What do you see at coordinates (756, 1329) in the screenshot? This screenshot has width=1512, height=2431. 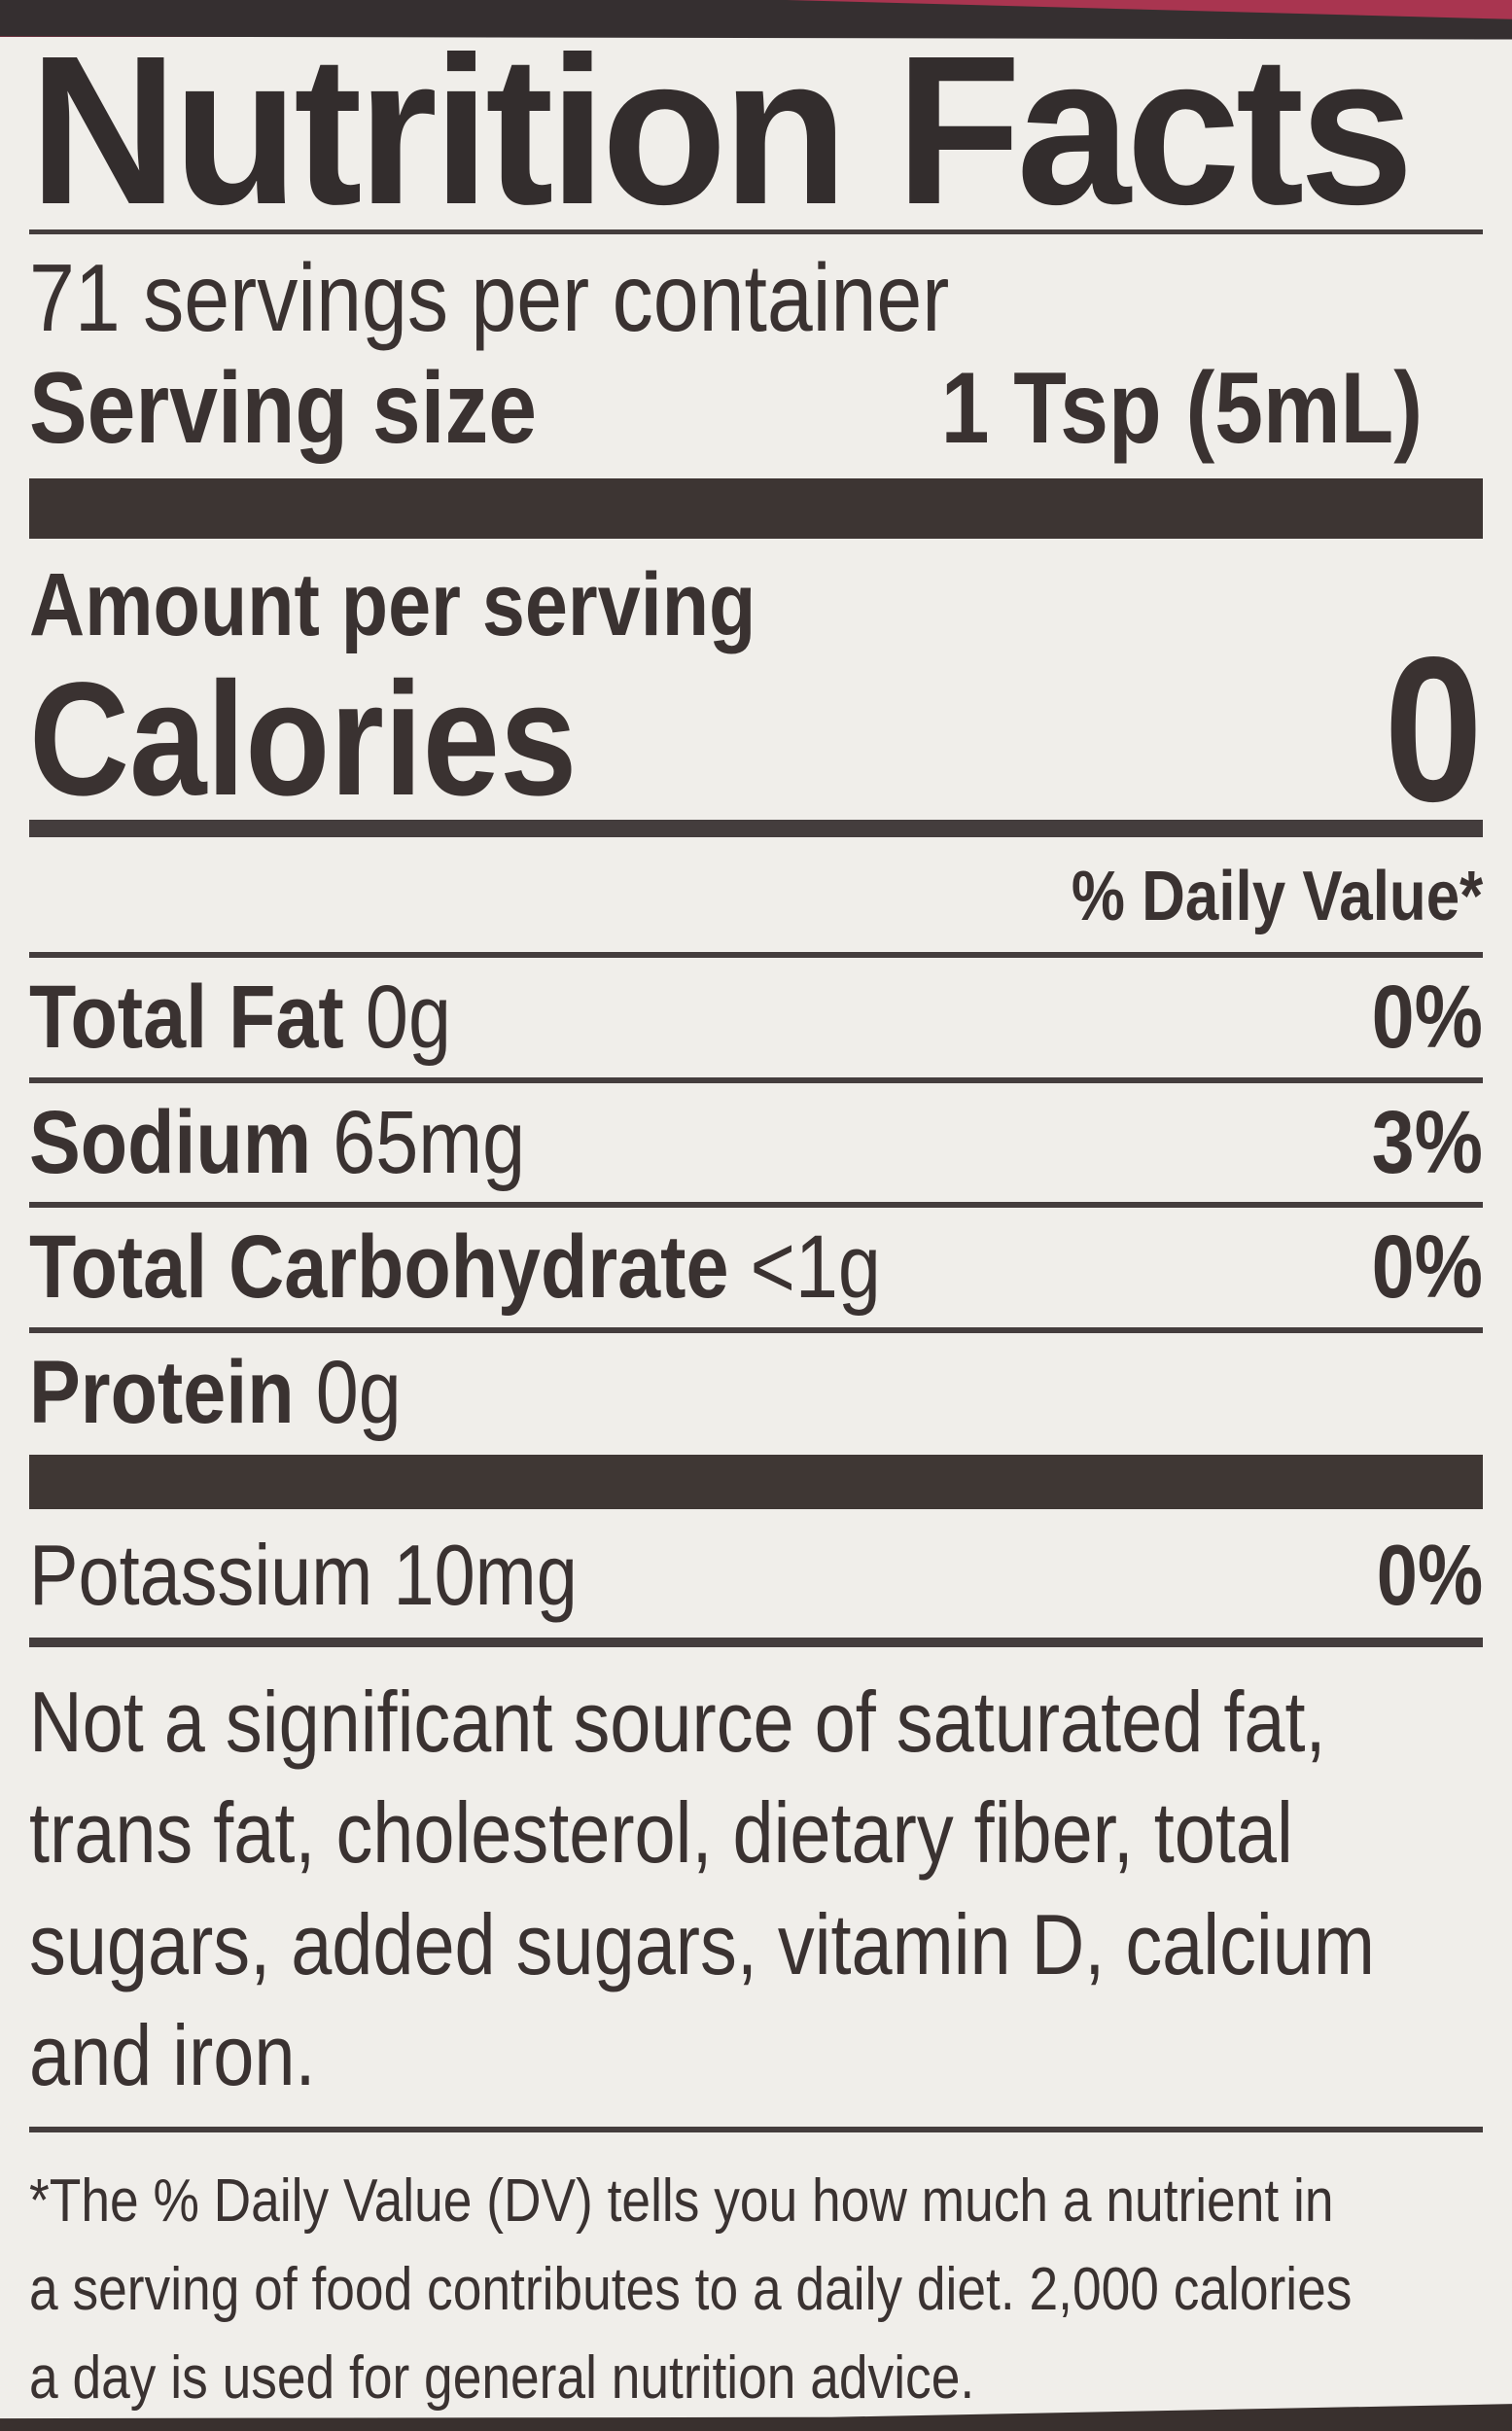 I see `divider-above-protein` at bounding box center [756, 1329].